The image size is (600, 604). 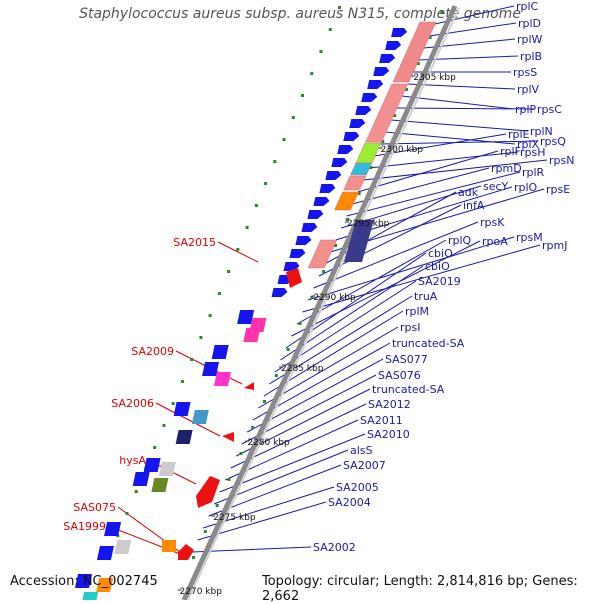 I want to click on gene-label-rplo: rplO, so click(x=526, y=187).